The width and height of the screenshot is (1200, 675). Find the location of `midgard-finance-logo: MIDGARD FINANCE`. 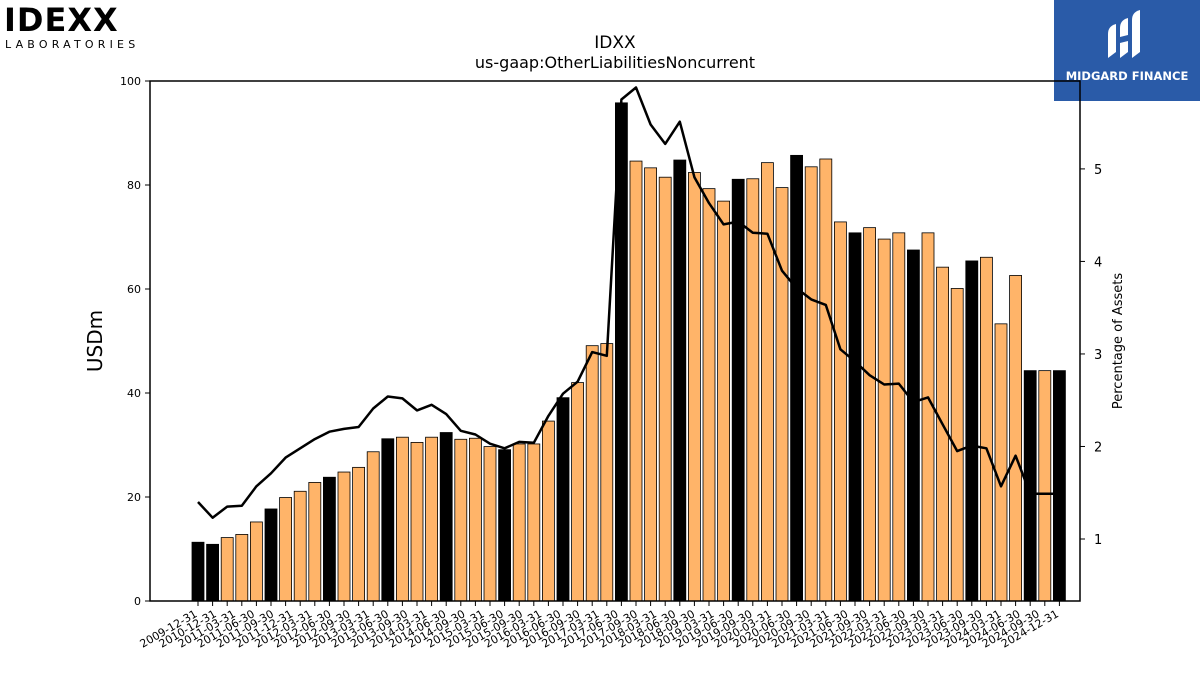

midgard-finance-logo: MIDGARD FINANCE is located at coordinates (1127, 50).